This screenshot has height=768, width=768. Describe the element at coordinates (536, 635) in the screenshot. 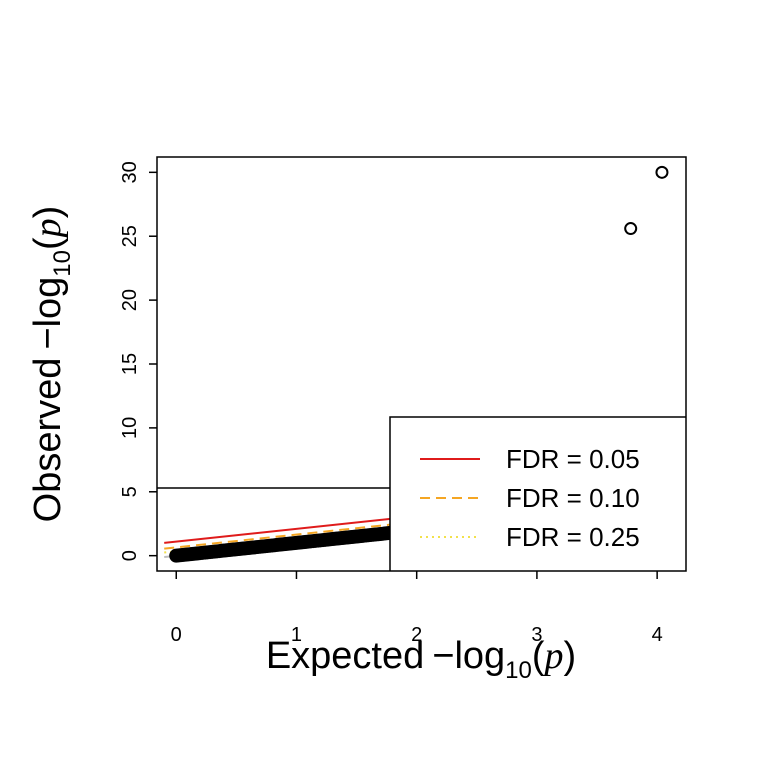

I see `x-tick-label-3: 3` at that location.